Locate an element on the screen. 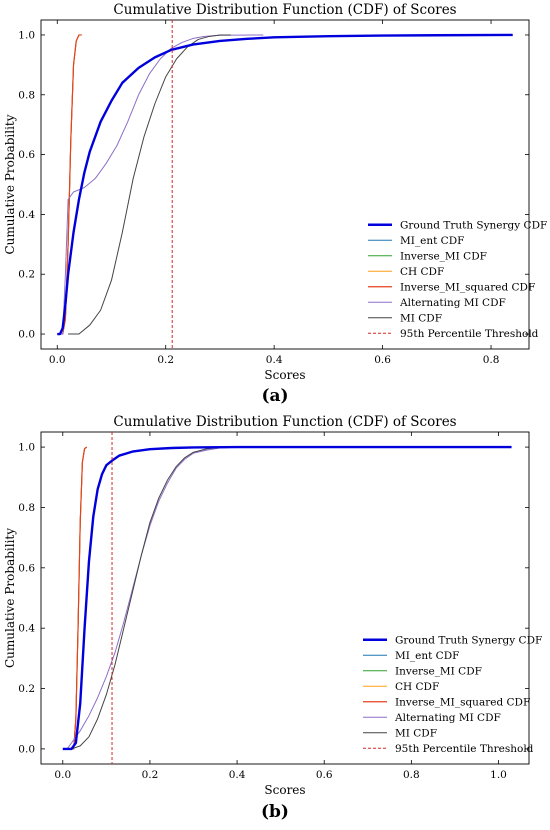  series-line-inverse-mi-squared-cdf is located at coordinates (70, 184).